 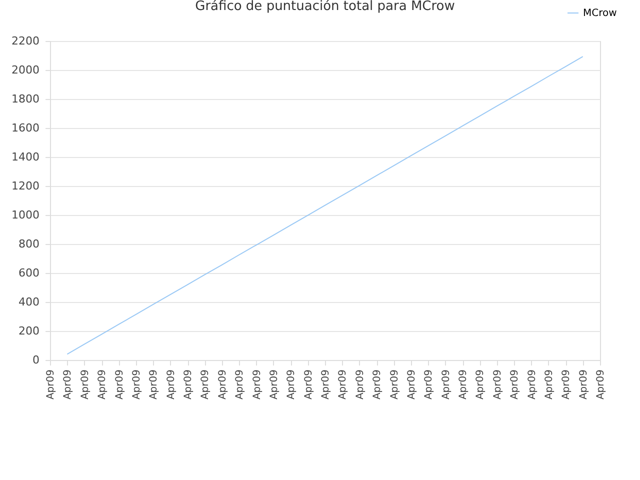 What do you see at coordinates (29, 273) in the screenshot?
I see `y-tick-label: 600` at bounding box center [29, 273].